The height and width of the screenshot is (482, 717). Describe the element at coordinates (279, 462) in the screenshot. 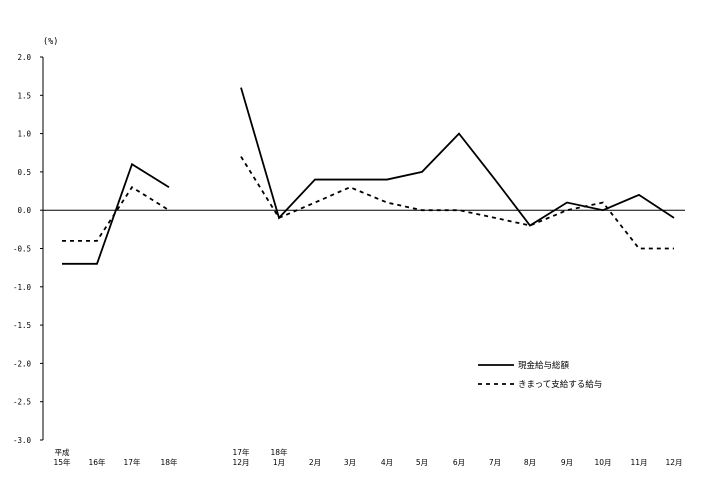

I see `x-tick-label: 1月` at that location.